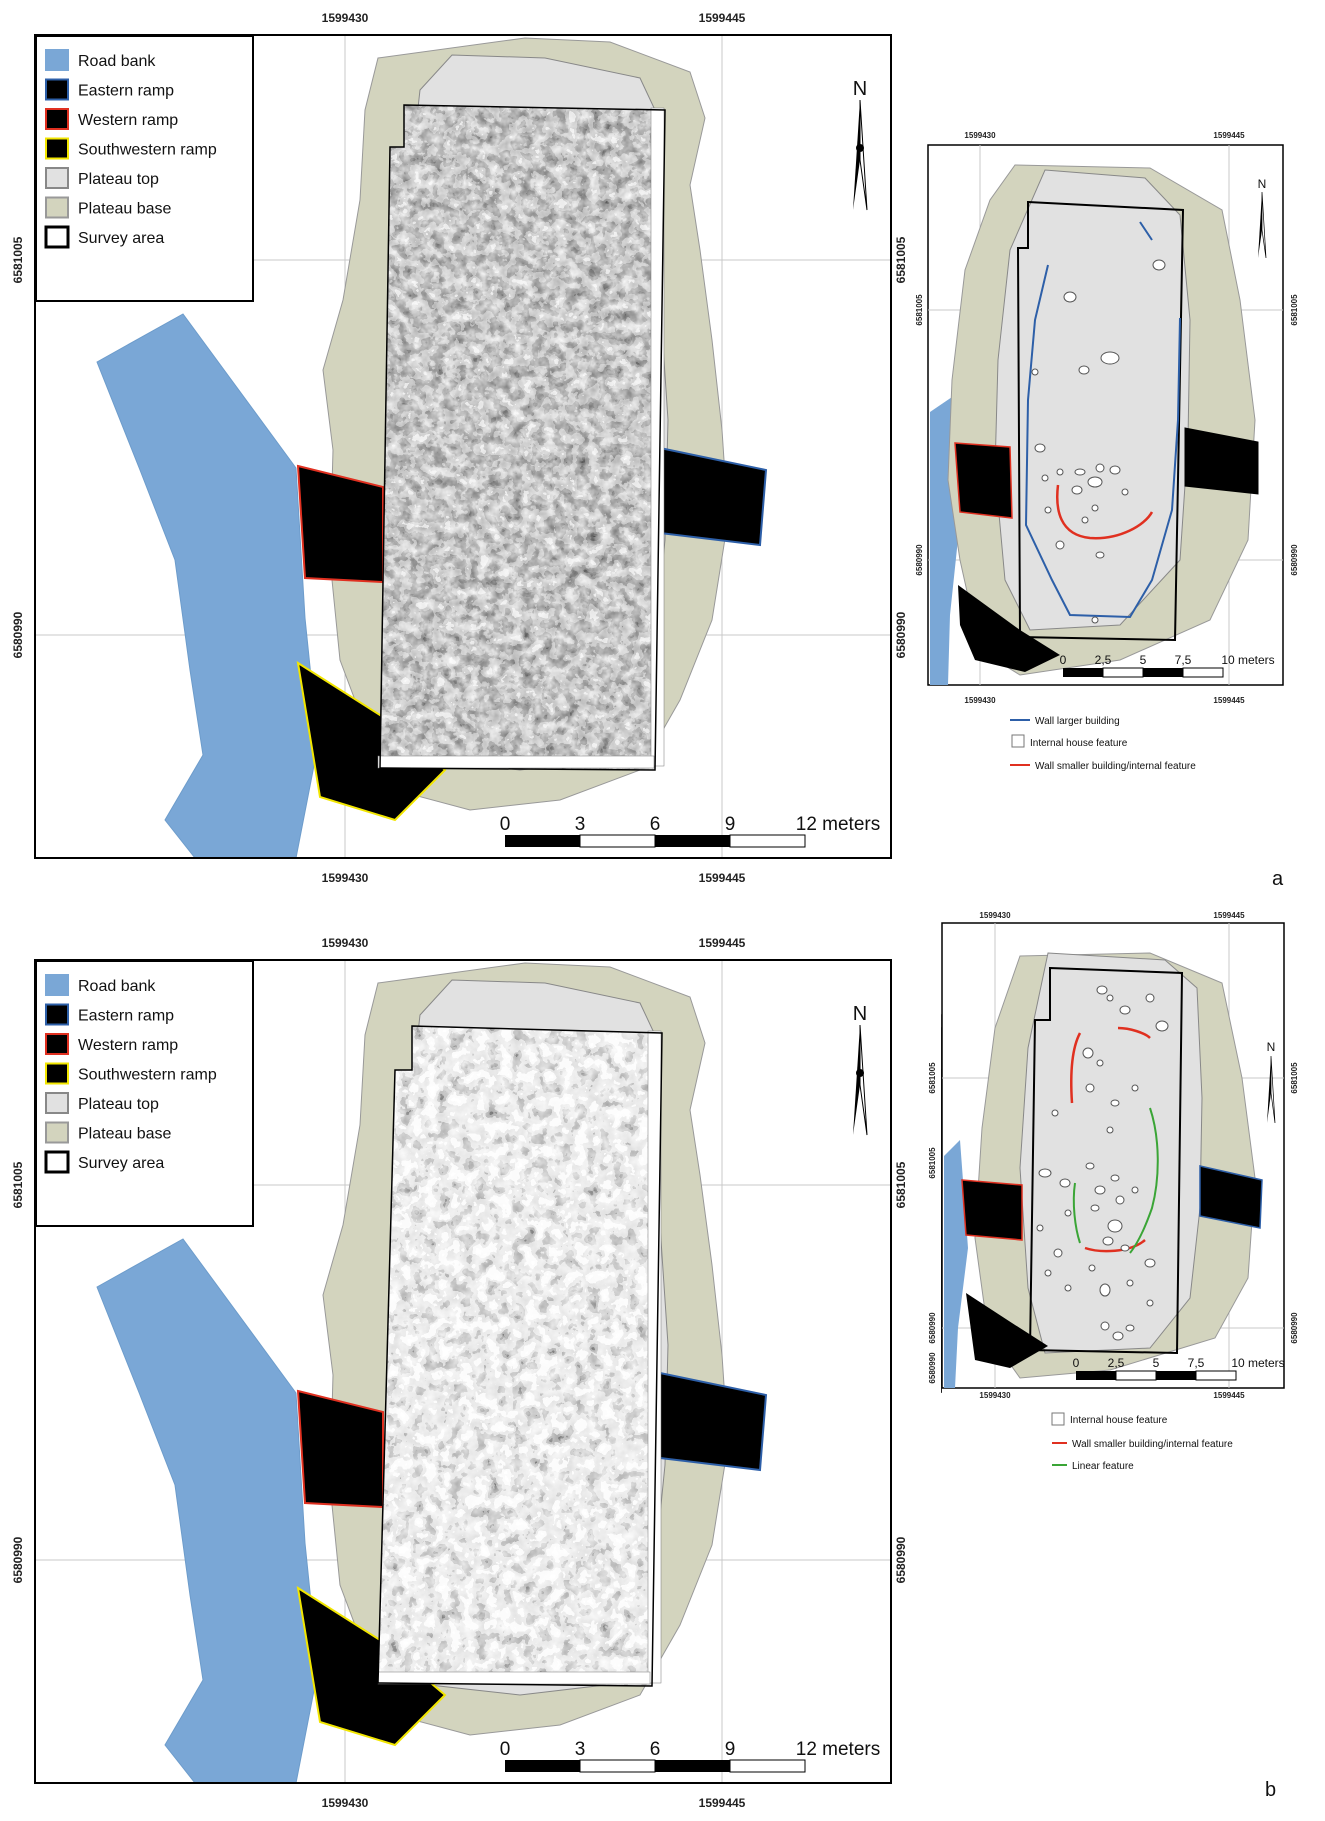  I want to click on scale-tick: 3, so click(580, 1749).